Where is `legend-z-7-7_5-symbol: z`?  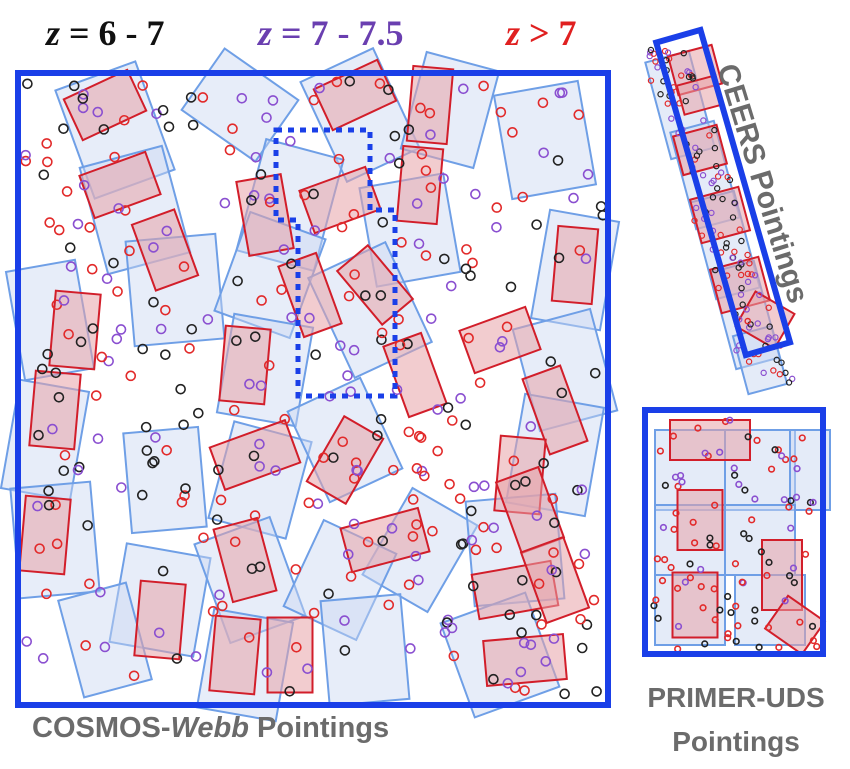
legend-z-7-7_5-symbol: z is located at coordinates (265, 33).